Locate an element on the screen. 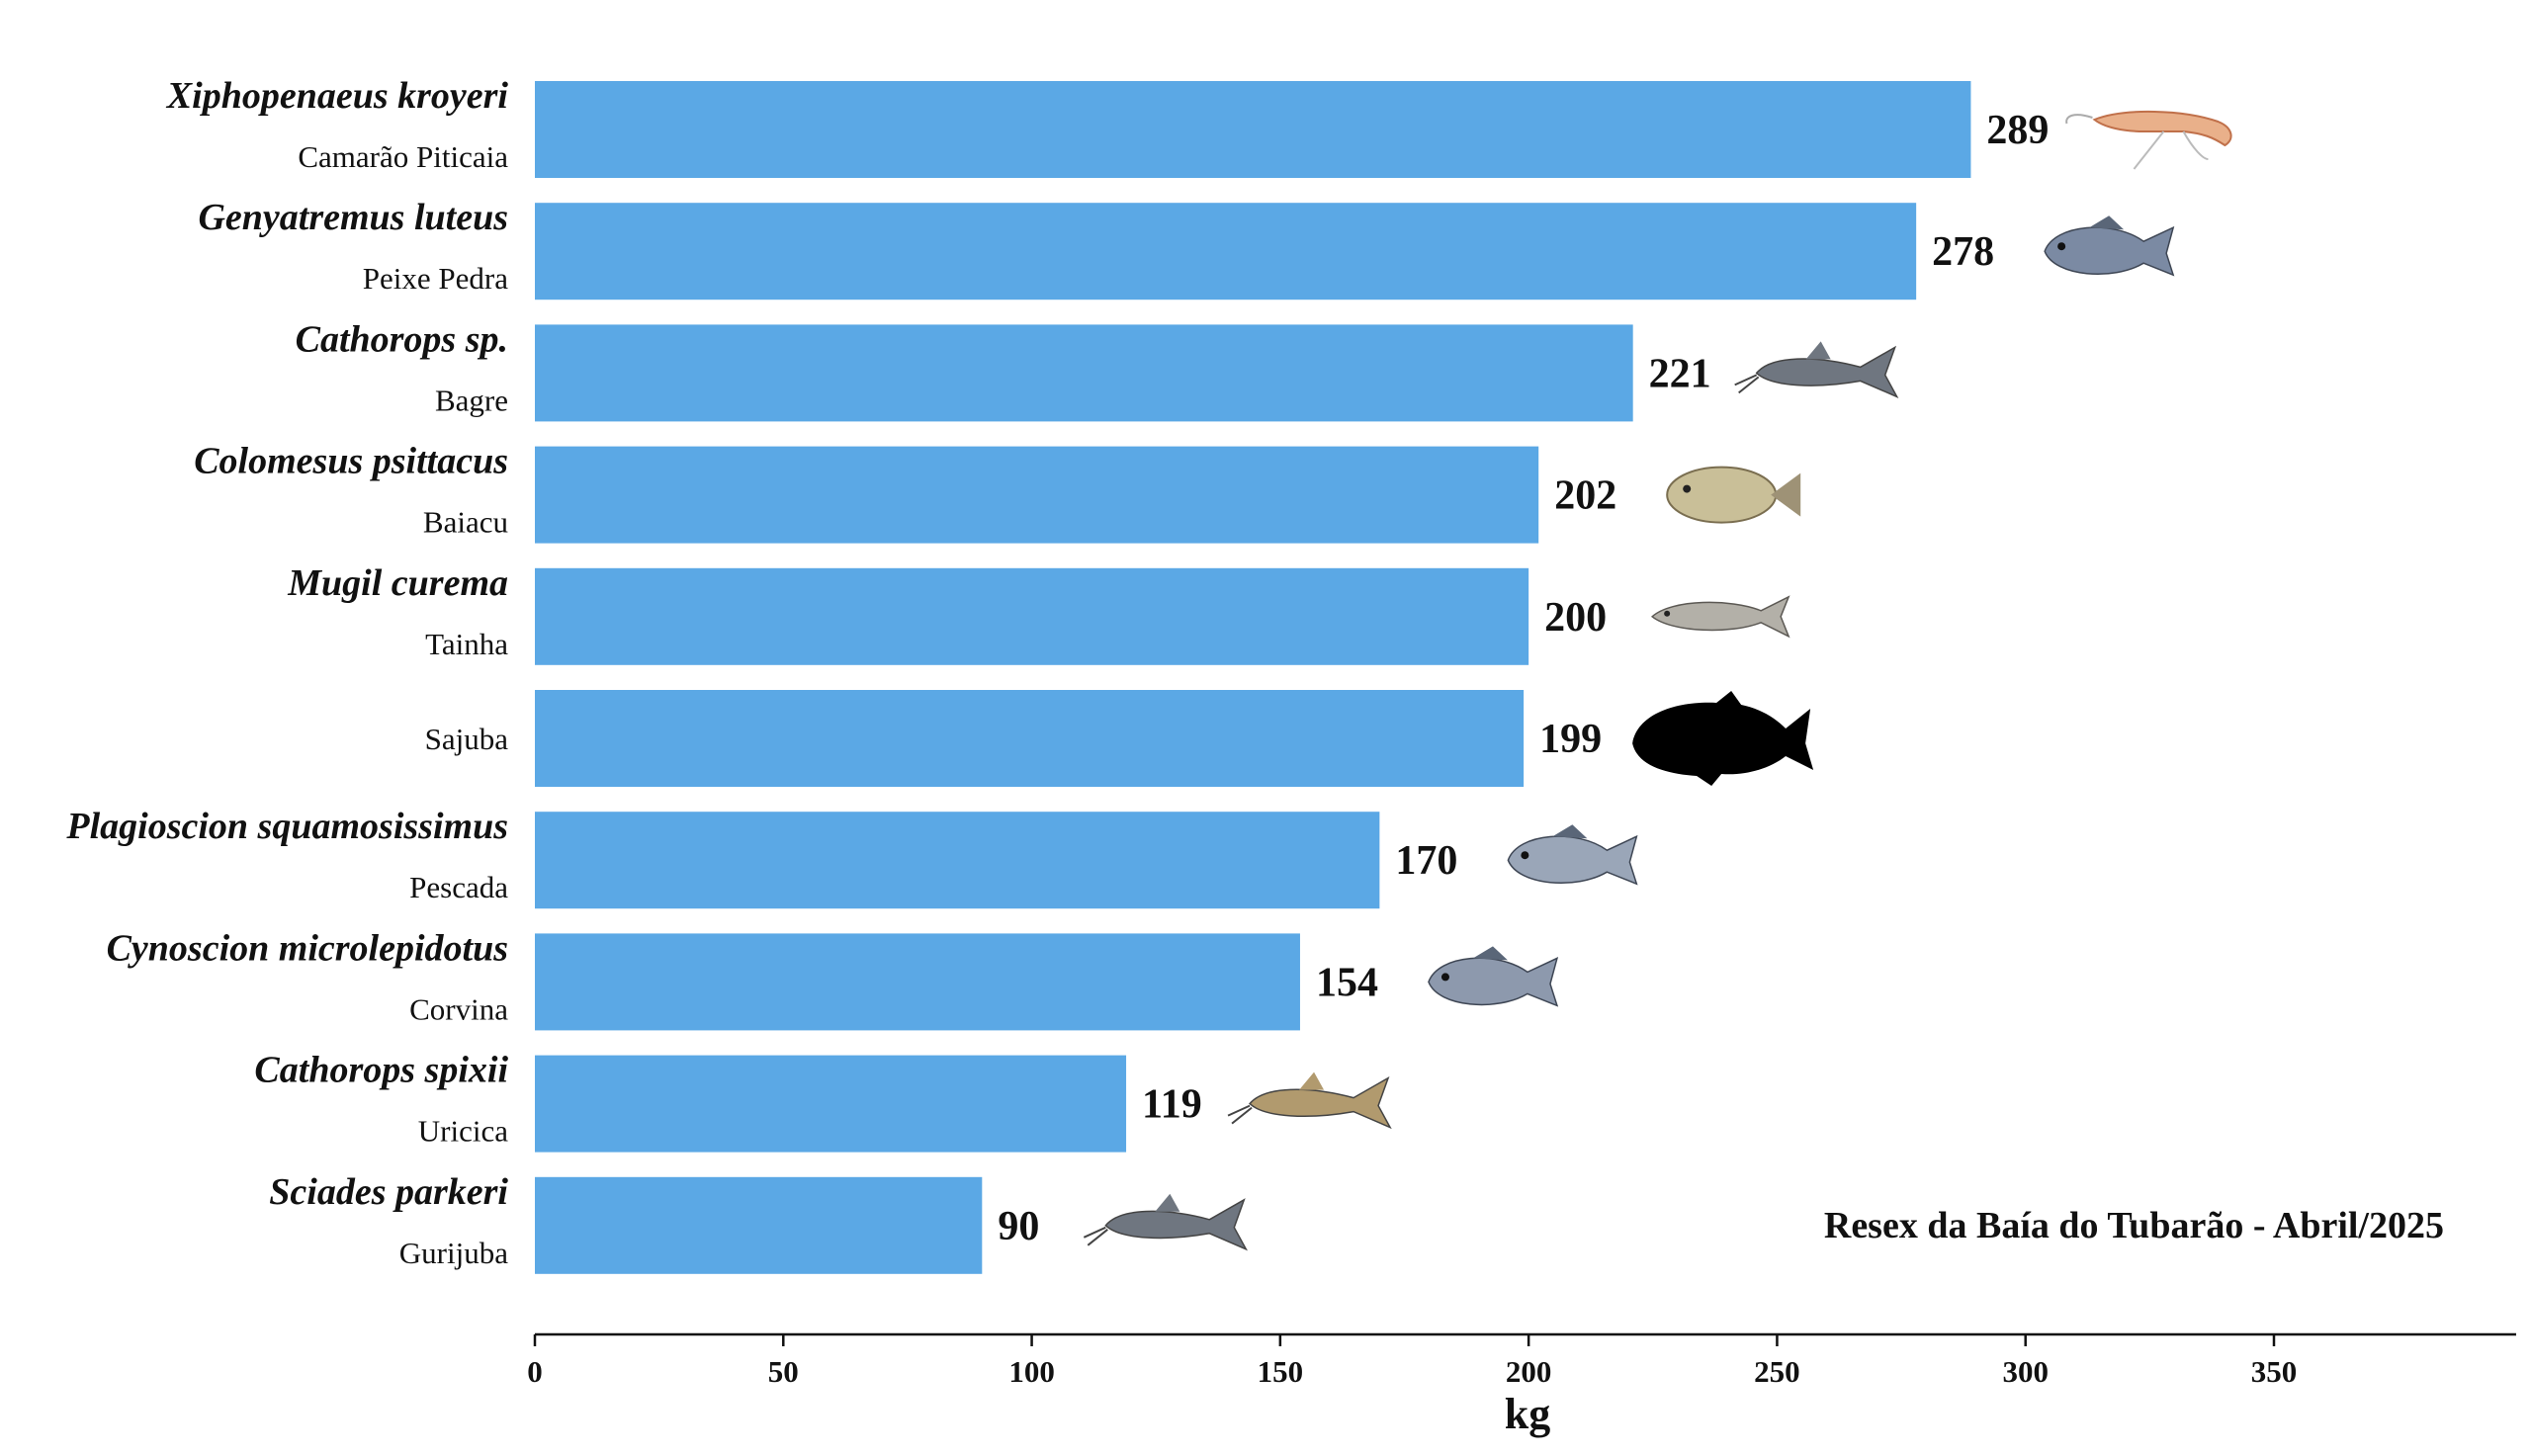 The image size is (2531, 1456). scientific-name-label: Cathorops sp. is located at coordinates (402, 339).